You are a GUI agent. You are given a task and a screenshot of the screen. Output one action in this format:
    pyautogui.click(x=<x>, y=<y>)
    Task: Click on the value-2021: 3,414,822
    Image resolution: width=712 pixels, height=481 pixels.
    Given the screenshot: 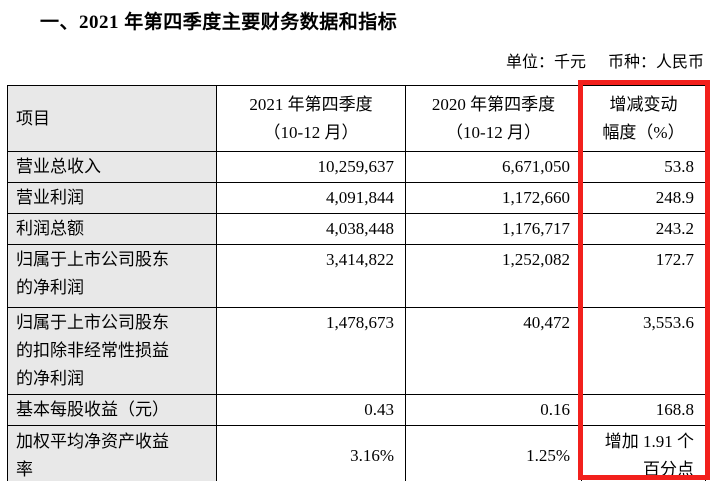 What is the action you would take?
    pyautogui.click(x=311, y=276)
    